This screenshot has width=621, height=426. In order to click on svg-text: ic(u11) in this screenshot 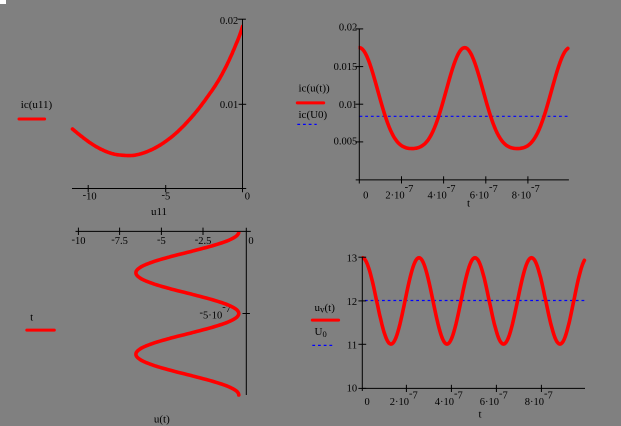, I will do `click(37, 105)`.